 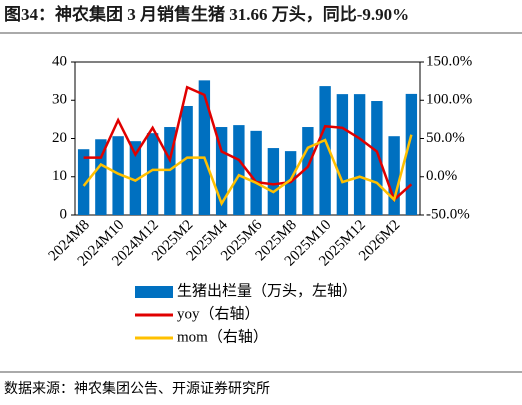 I want to click on y2-tick-label: 0.0%, so click(x=441, y=176).